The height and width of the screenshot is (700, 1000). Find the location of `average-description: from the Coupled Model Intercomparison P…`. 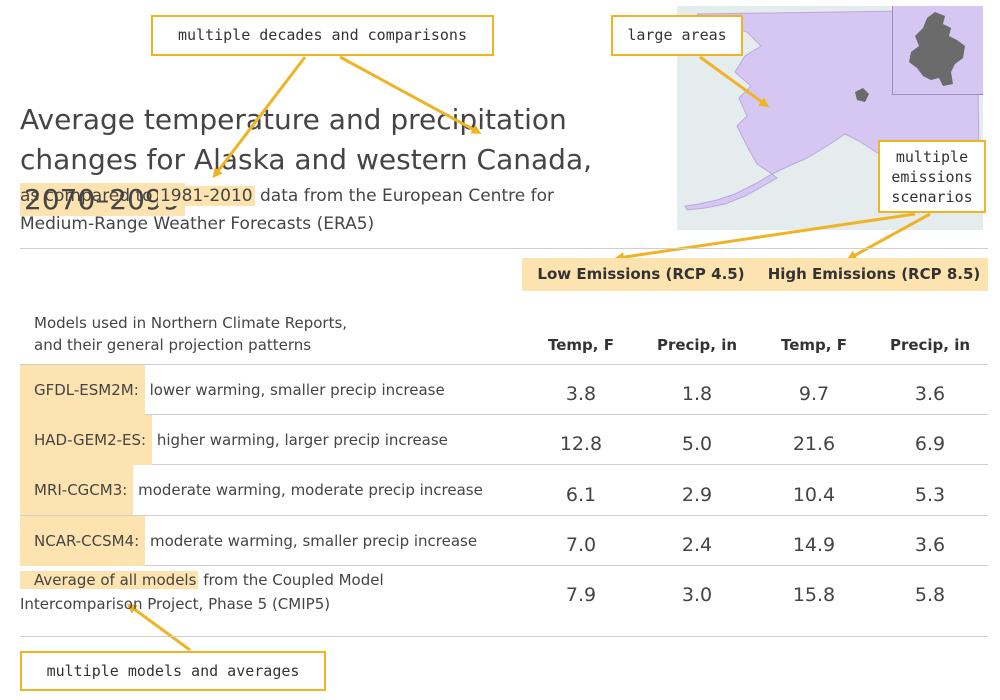

average-description: from the Coupled Model Intercomparison P… is located at coordinates (202, 592).